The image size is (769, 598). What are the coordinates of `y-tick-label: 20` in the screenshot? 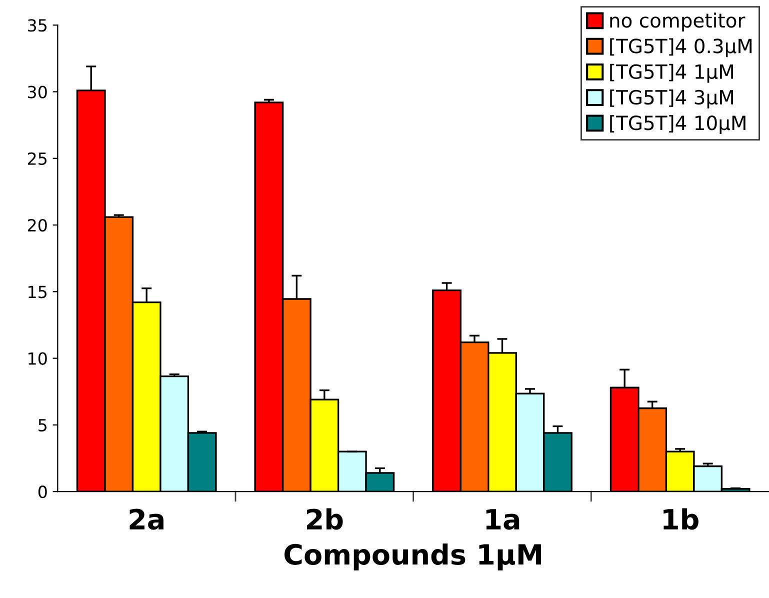 It's located at (37, 225).